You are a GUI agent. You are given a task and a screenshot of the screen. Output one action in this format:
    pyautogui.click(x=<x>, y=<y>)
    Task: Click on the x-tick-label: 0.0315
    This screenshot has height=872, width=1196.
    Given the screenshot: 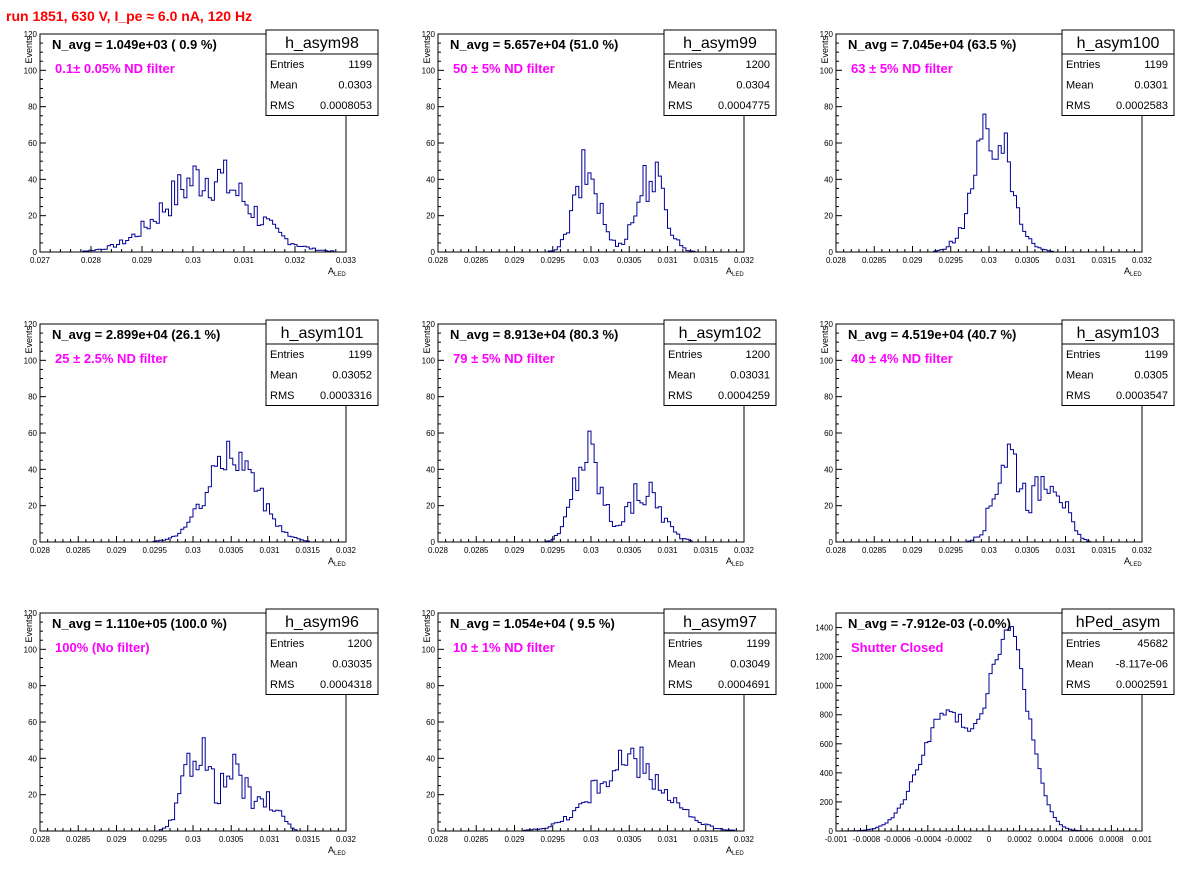 What is the action you would take?
    pyautogui.click(x=1104, y=260)
    